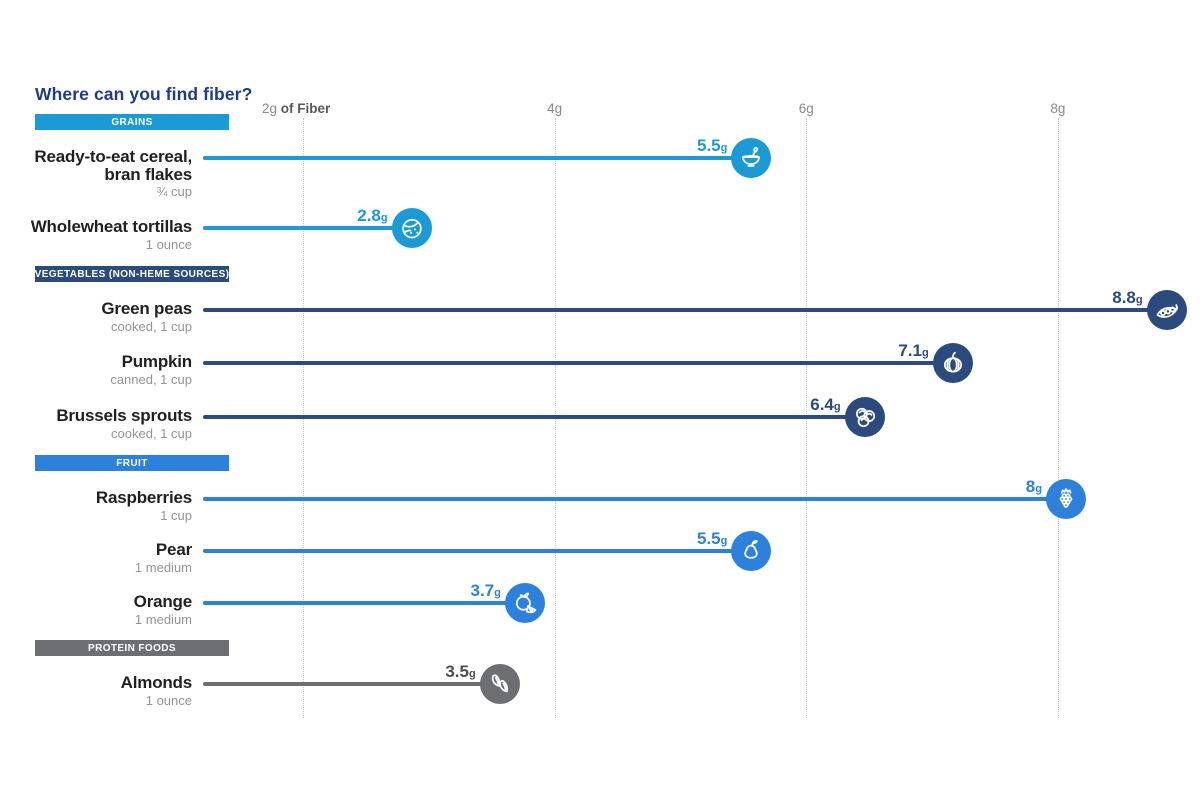 This screenshot has height=805, width=1200. I want to click on row-label-orange: Orange 1 medium, so click(163, 609).